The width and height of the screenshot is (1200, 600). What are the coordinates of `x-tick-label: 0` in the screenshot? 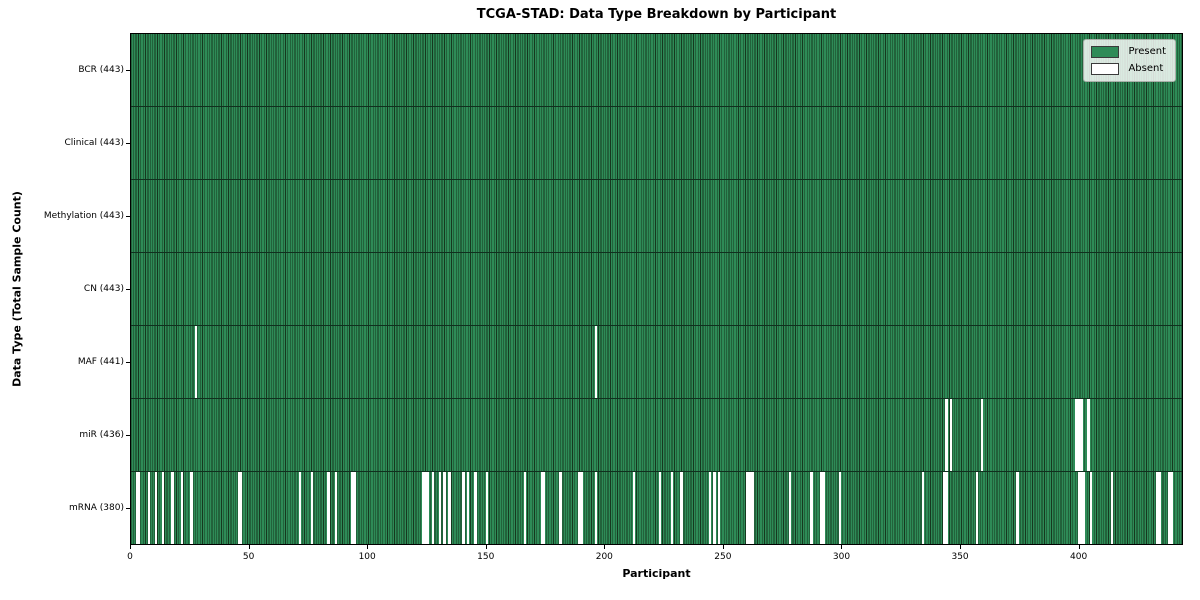 It's located at (130, 557).